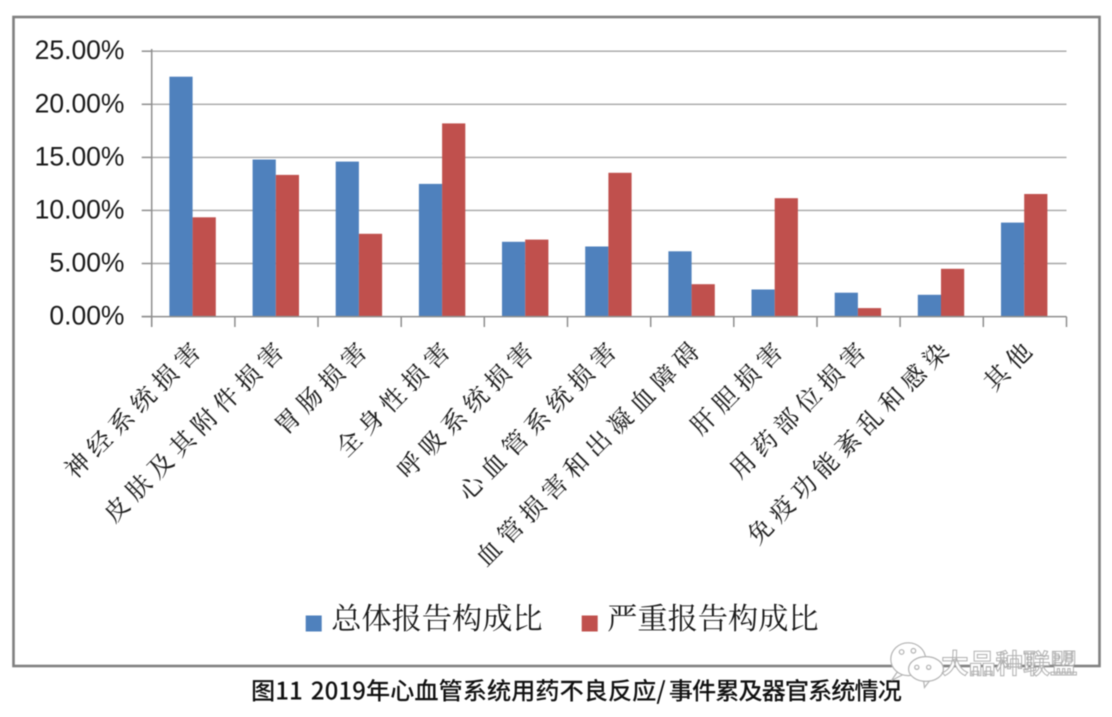 The width and height of the screenshot is (1112, 717). I want to click on svg-text: 10.00%, so click(80, 209).